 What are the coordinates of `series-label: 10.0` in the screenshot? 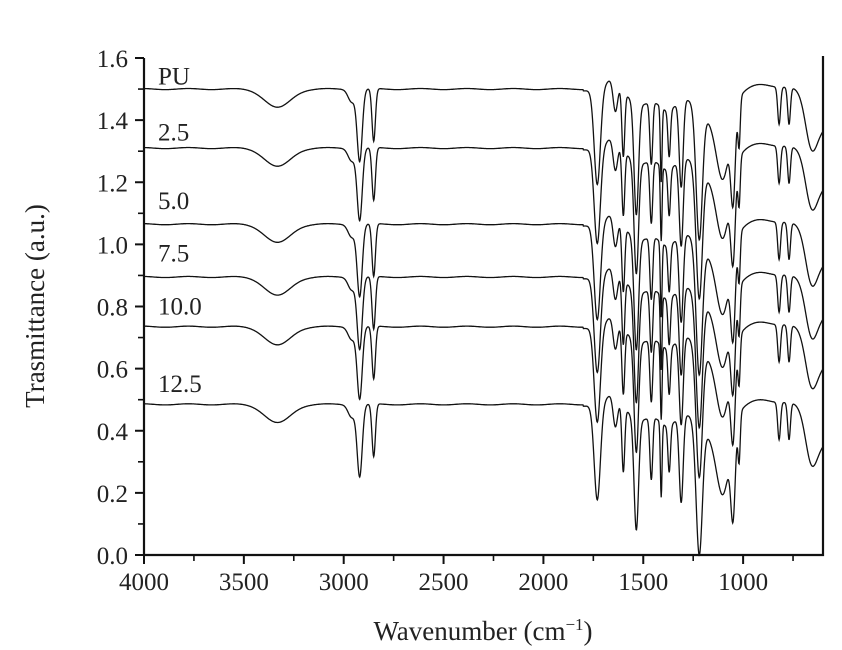 It's located at (180, 307).